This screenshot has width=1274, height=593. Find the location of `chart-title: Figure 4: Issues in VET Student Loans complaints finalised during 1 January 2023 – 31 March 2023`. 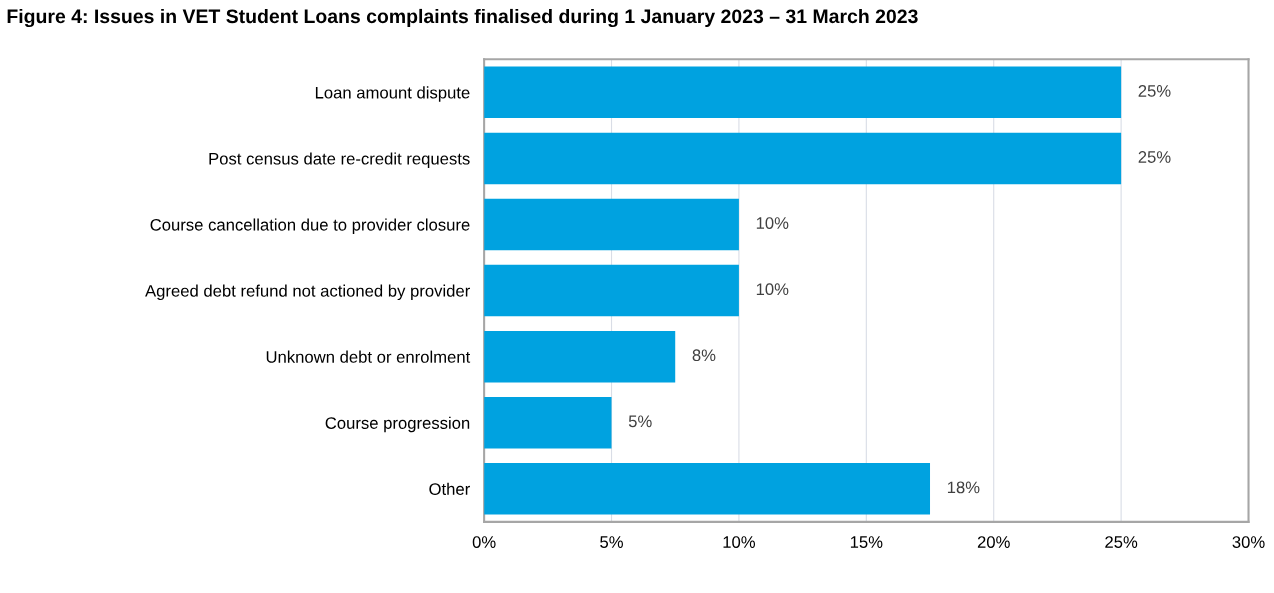

chart-title: Figure 4: Issues in VET Student Loans complaints finalised during 1 January 2023 – 31 March 2023 is located at coordinates (462, 18).